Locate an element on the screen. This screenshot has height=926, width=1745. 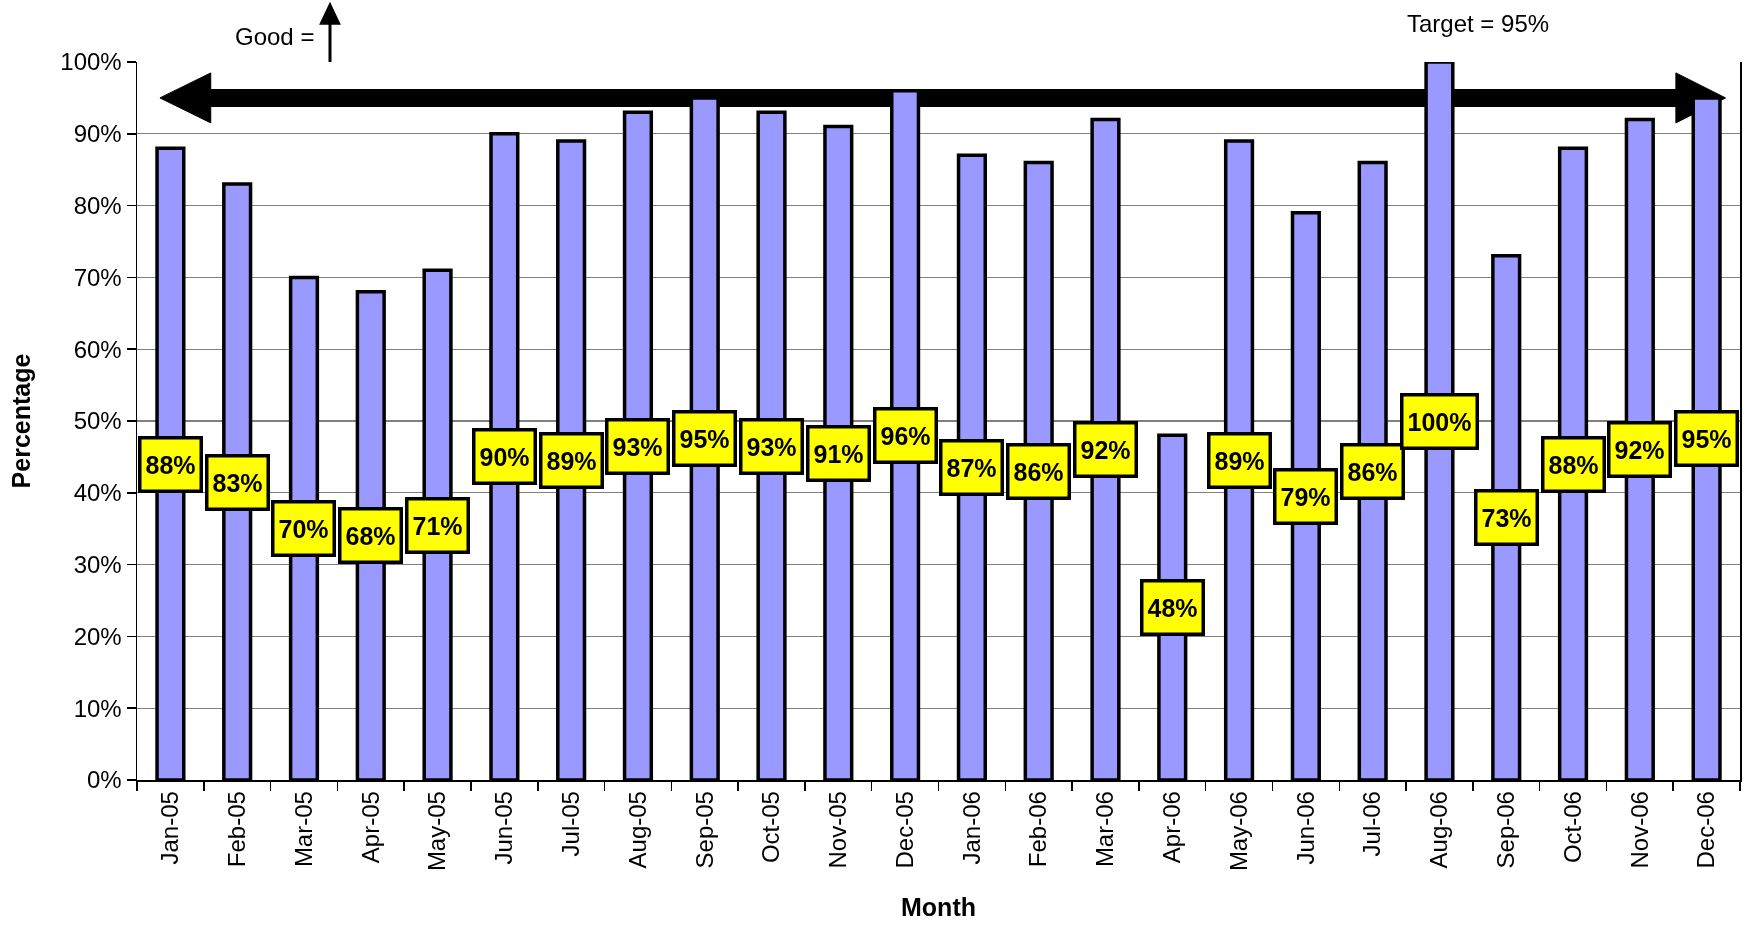
data-label: 79% is located at coordinates (1305, 496).